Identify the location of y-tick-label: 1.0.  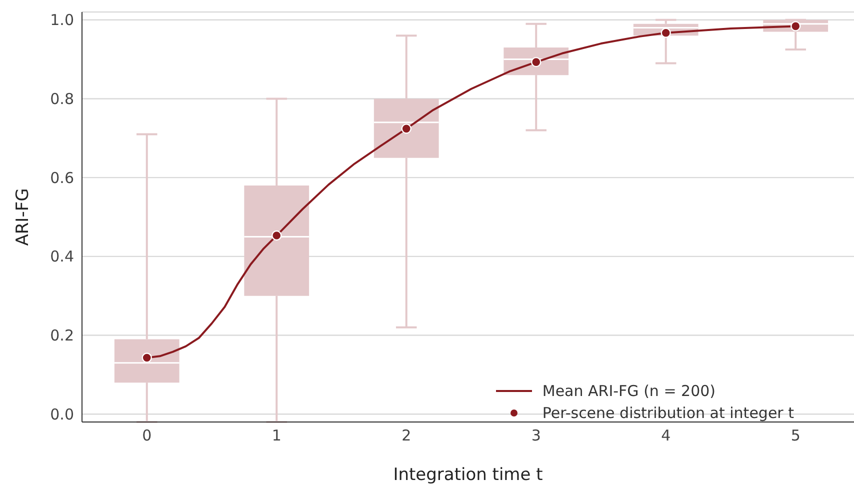
(62, 20).